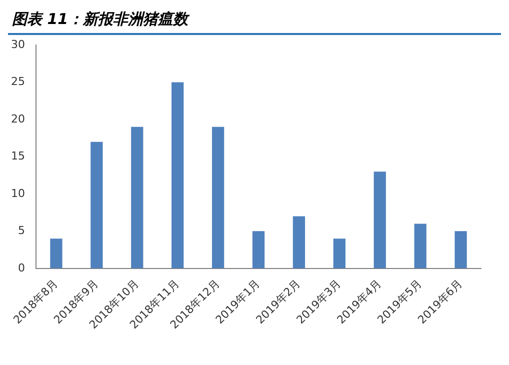 This screenshot has height=365, width=509. I want to click on y-tick-label: 30, so click(17, 44).